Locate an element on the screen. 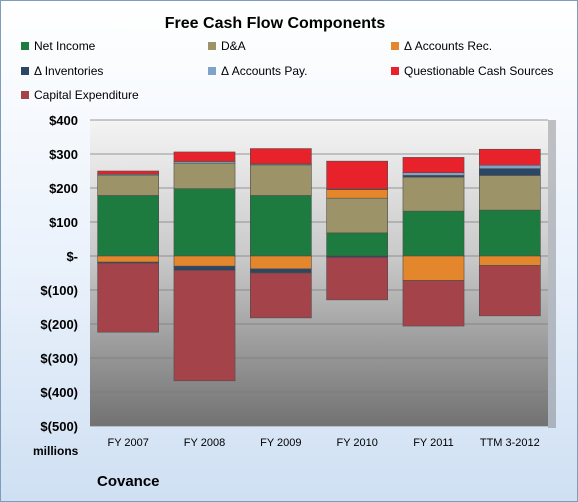 This screenshot has width=578, height=502. legend-item-accounts-pay: Δ Accounts Pay. is located at coordinates (258, 71).